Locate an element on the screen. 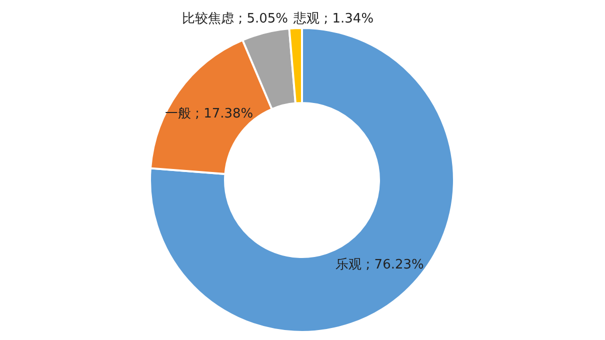 This screenshot has width=605, height=340. slice-label: 比较焦虑 is located at coordinates (210, 19).